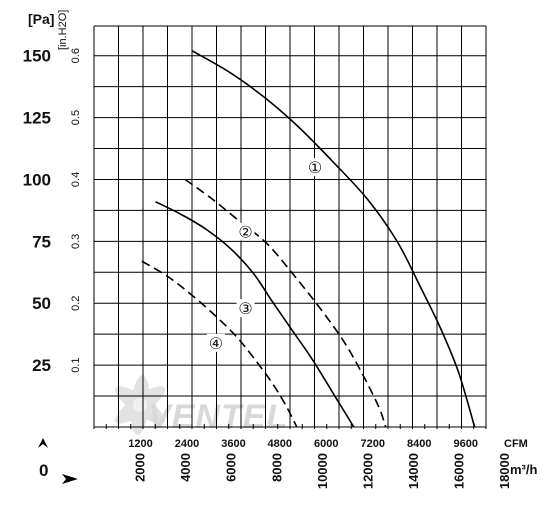  I want to click on y-tick-label: 50, so click(41, 303).